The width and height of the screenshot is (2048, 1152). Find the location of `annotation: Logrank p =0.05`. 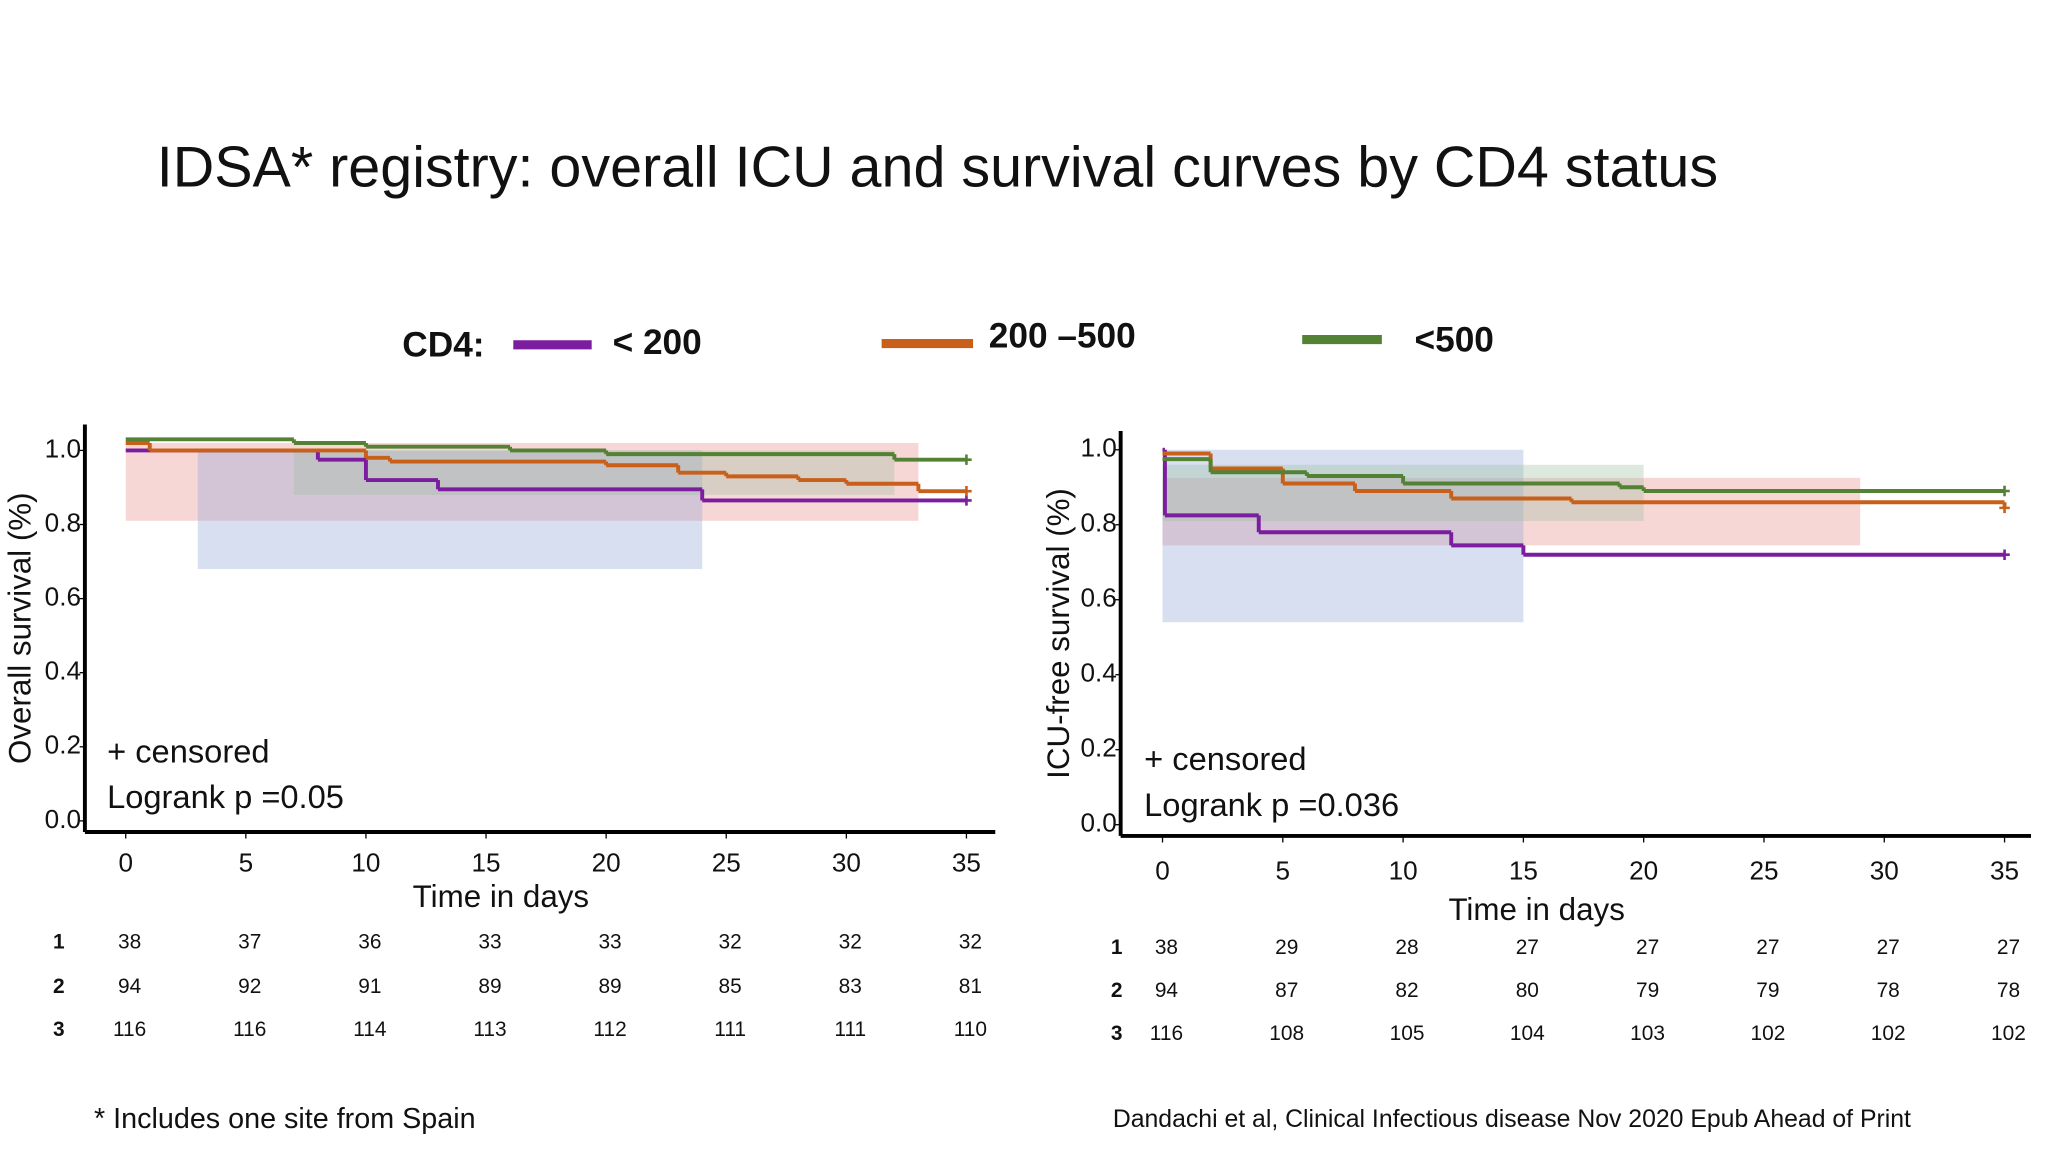

annotation: Logrank p =0.05 is located at coordinates (225, 796).